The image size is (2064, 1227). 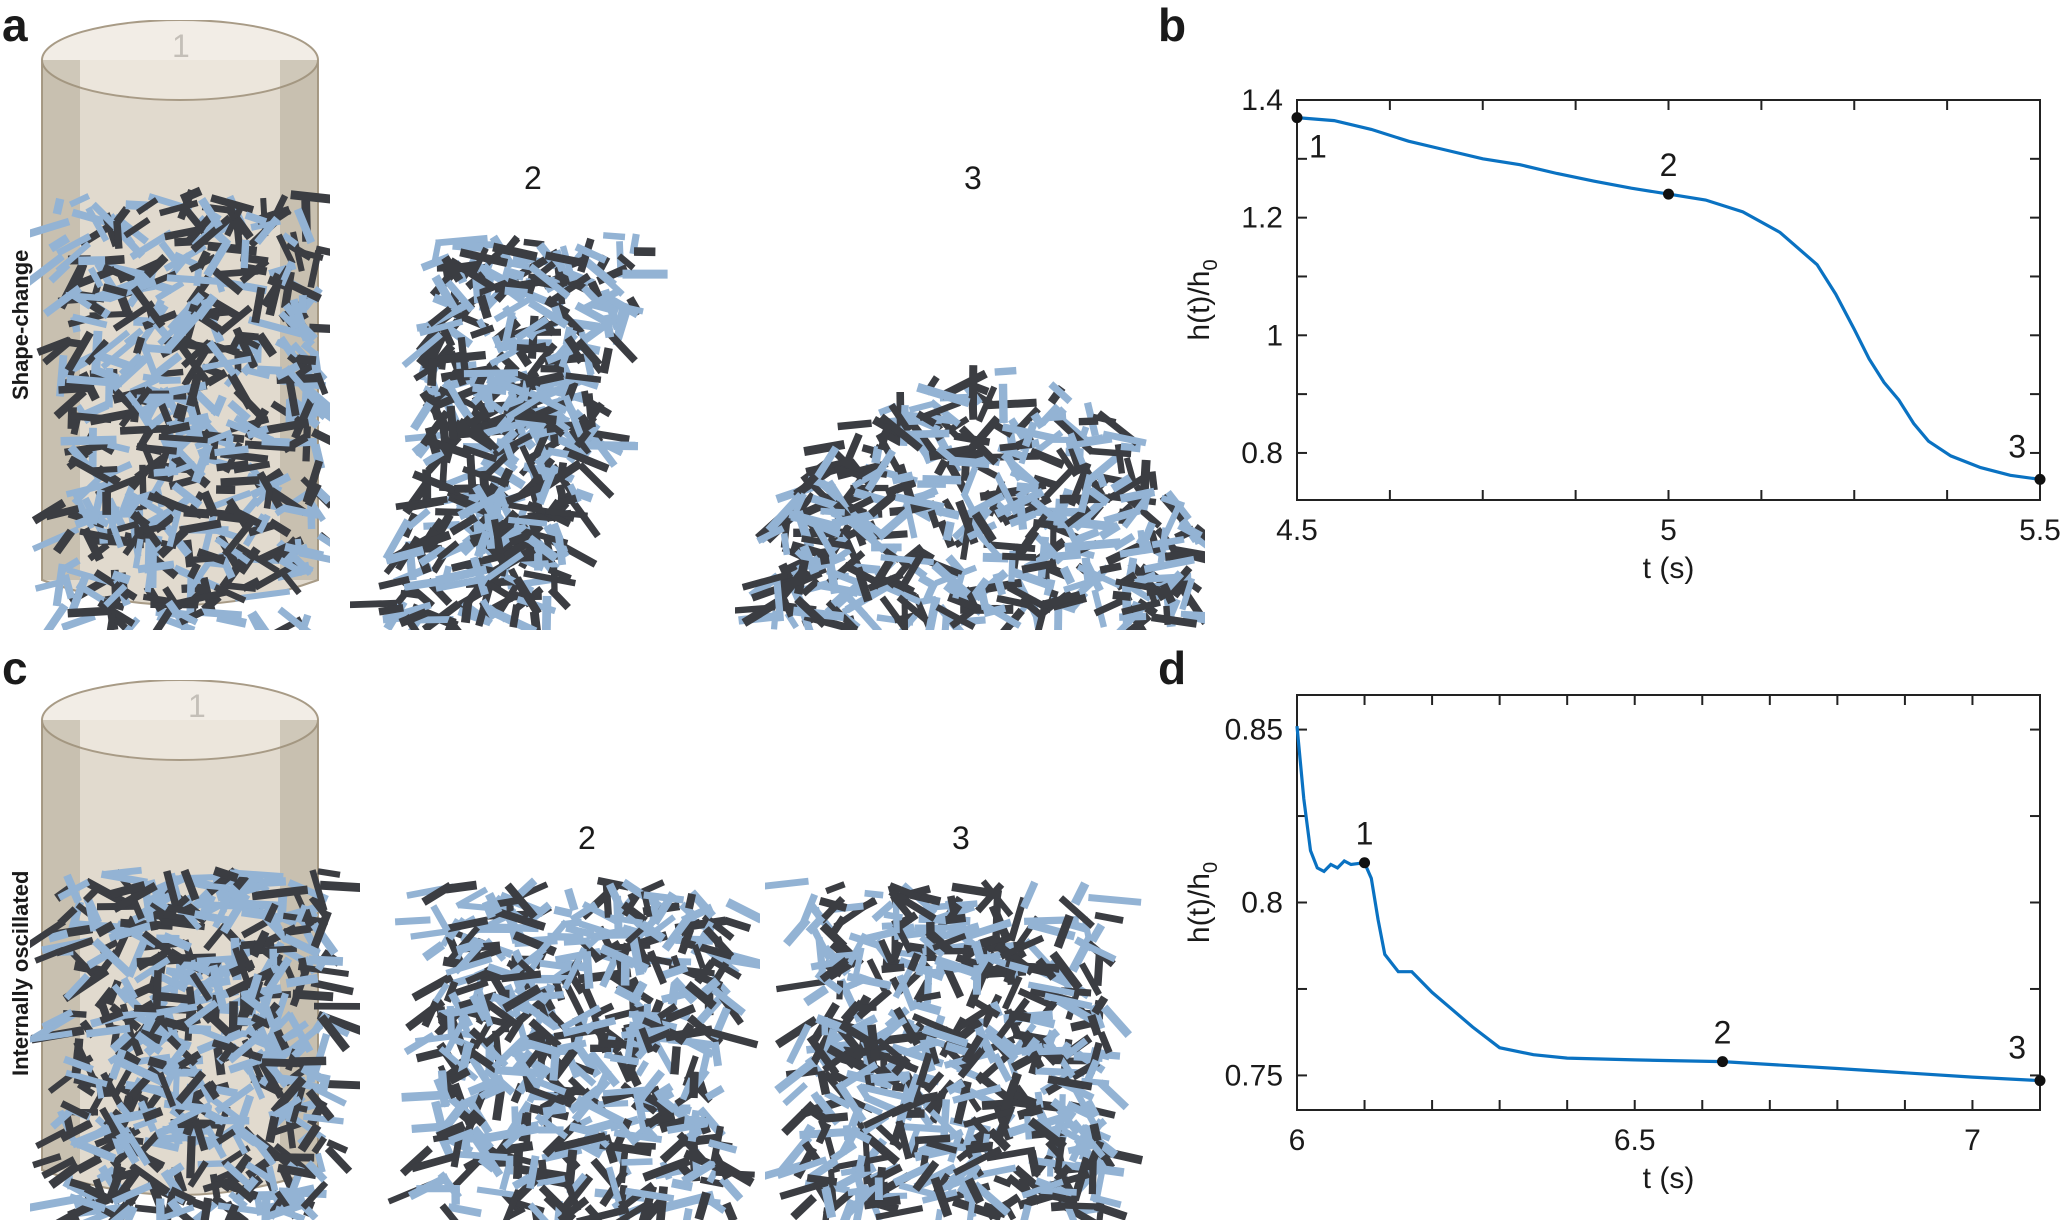 What do you see at coordinates (1297, 530) in the screenshot?
I see `x-tick-label: 4.5` at bounding box center [1297, 530].